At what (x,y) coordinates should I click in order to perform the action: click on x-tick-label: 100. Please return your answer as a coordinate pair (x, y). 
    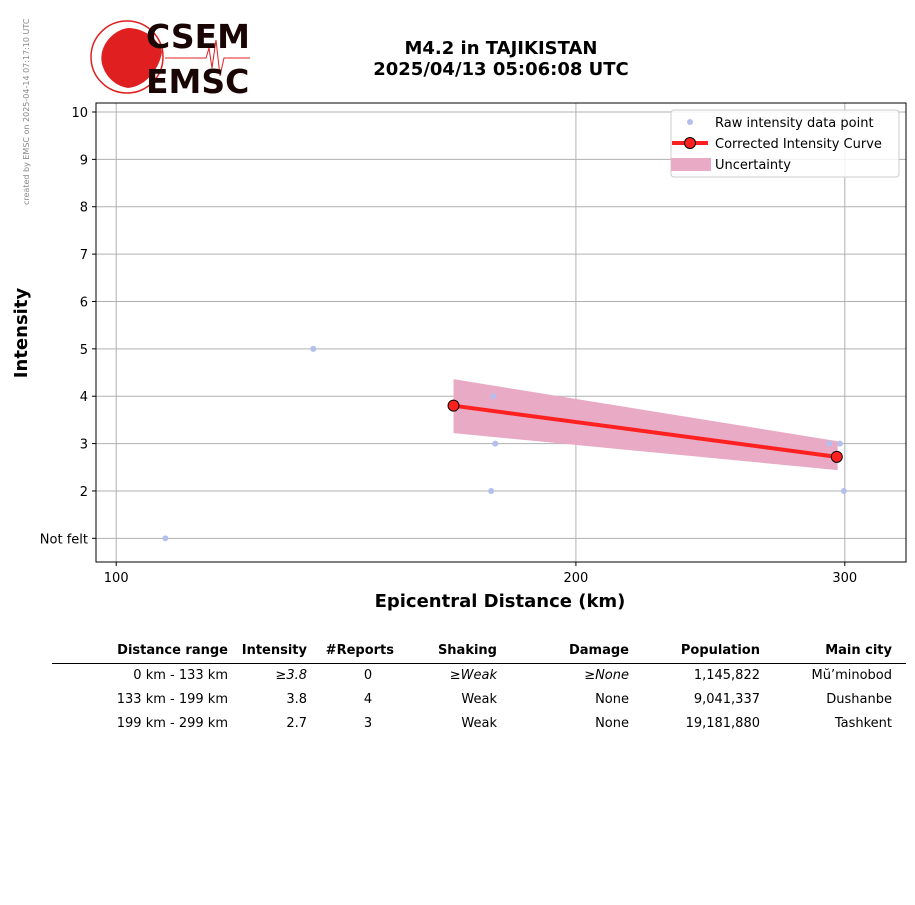
    Looking at the image, I should click on (116, 578).